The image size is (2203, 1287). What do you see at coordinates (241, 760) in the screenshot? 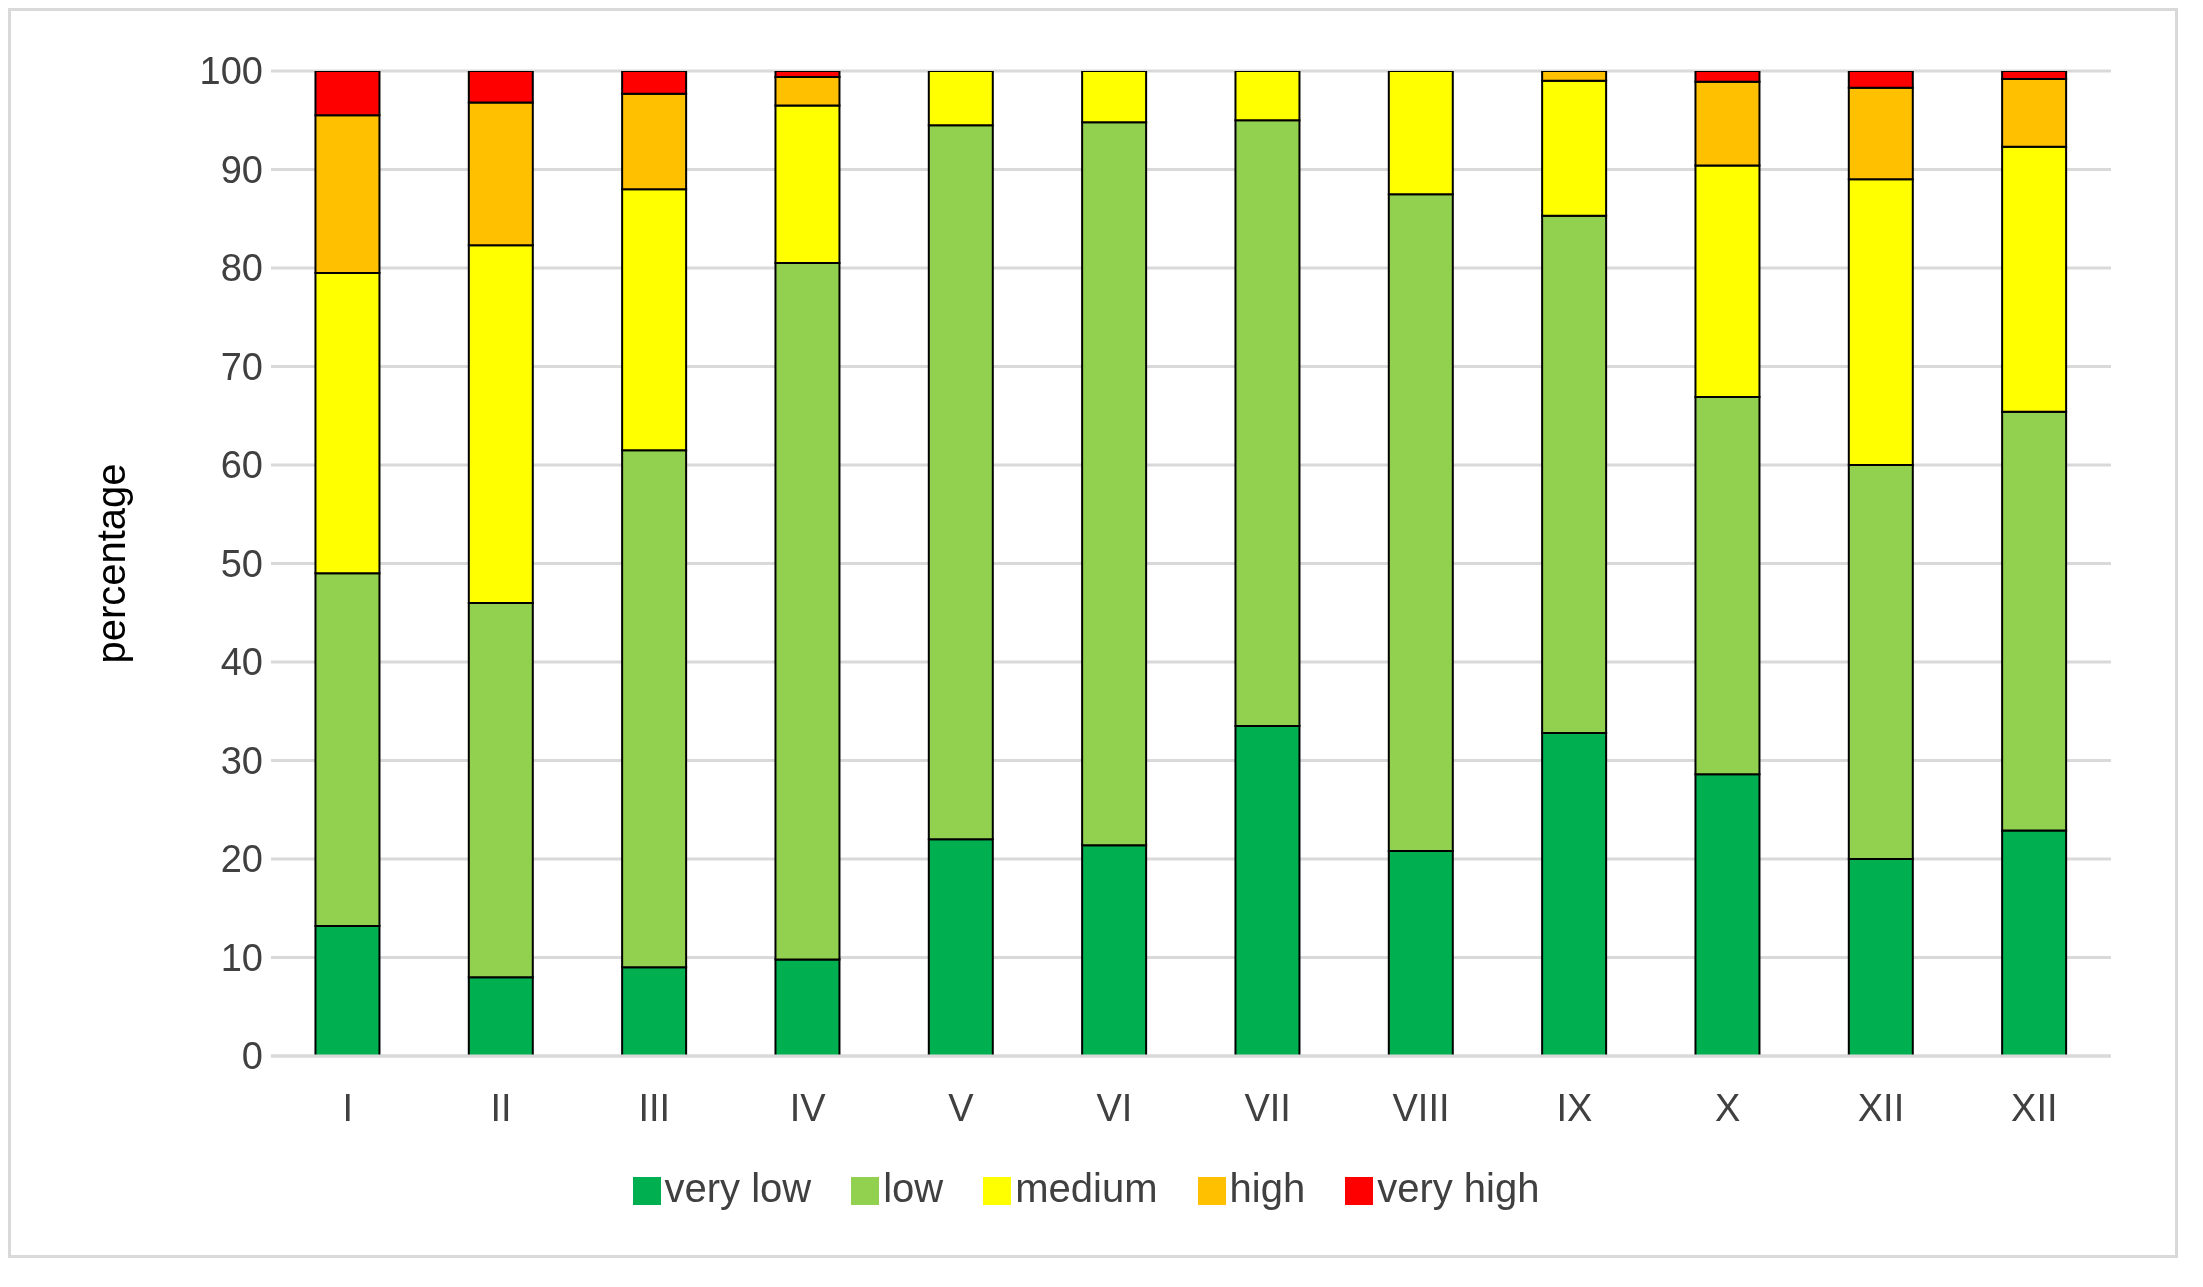
I see `y-tick-label: 30` at bounding box center [241, 760].